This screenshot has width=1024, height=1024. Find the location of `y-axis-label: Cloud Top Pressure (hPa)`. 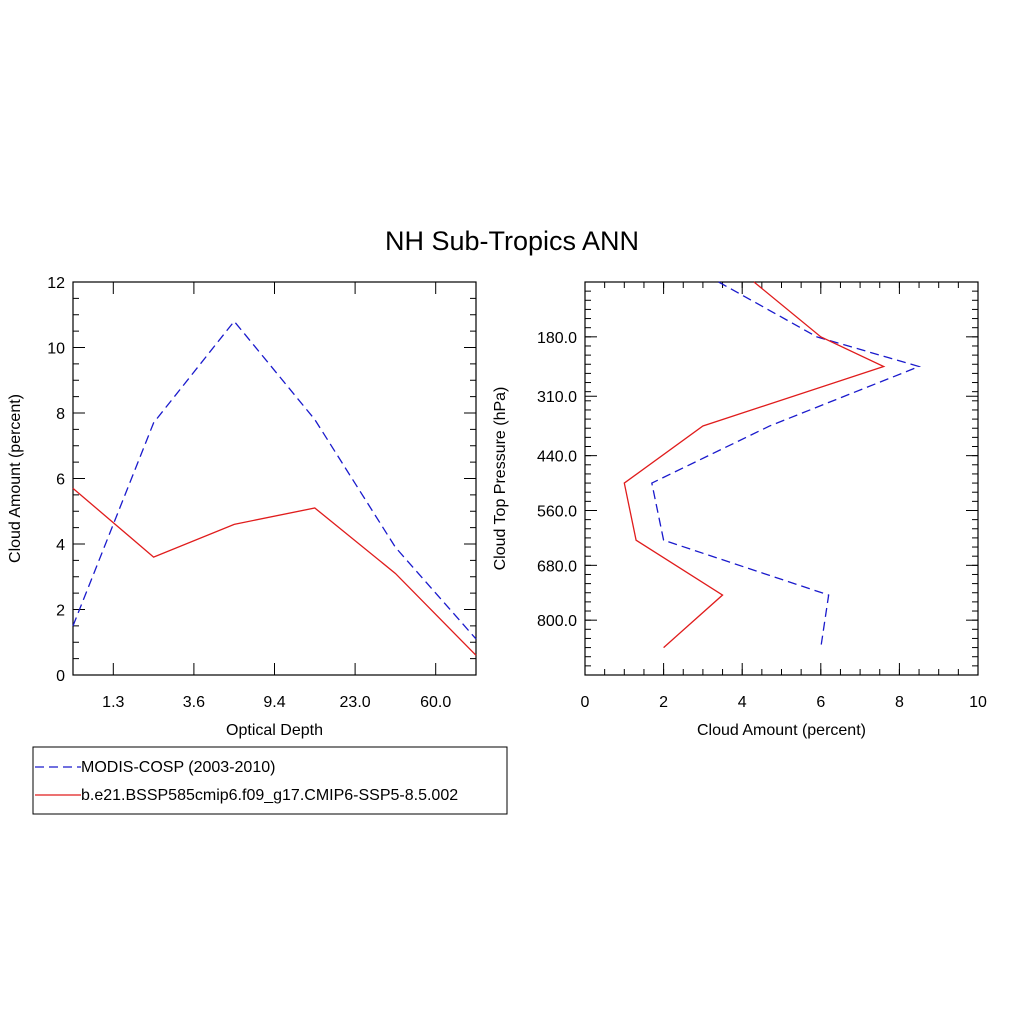

y-axis-label: Cloud Top Pressure (hPa) is located at coordinates (500, 479).